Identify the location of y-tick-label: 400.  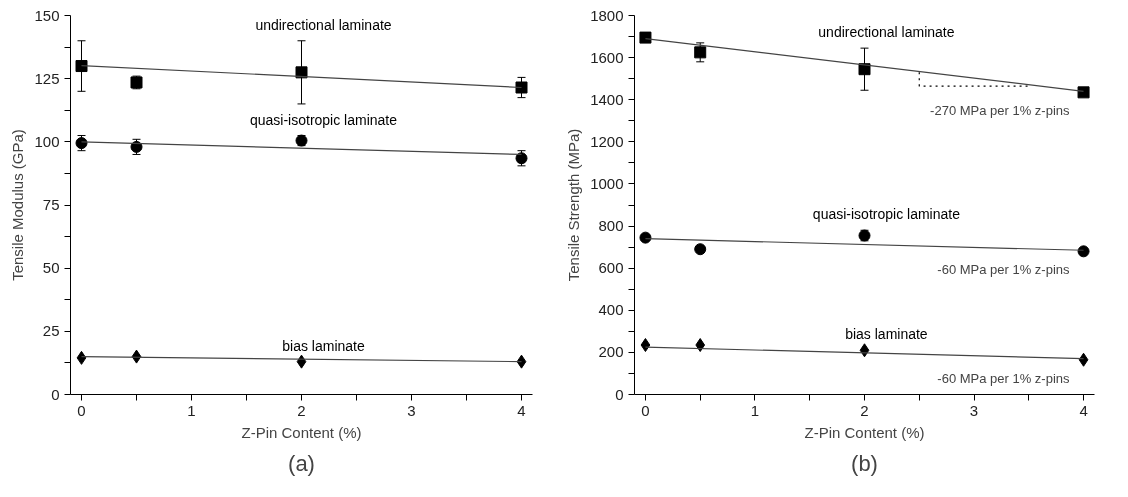
(611, 310).